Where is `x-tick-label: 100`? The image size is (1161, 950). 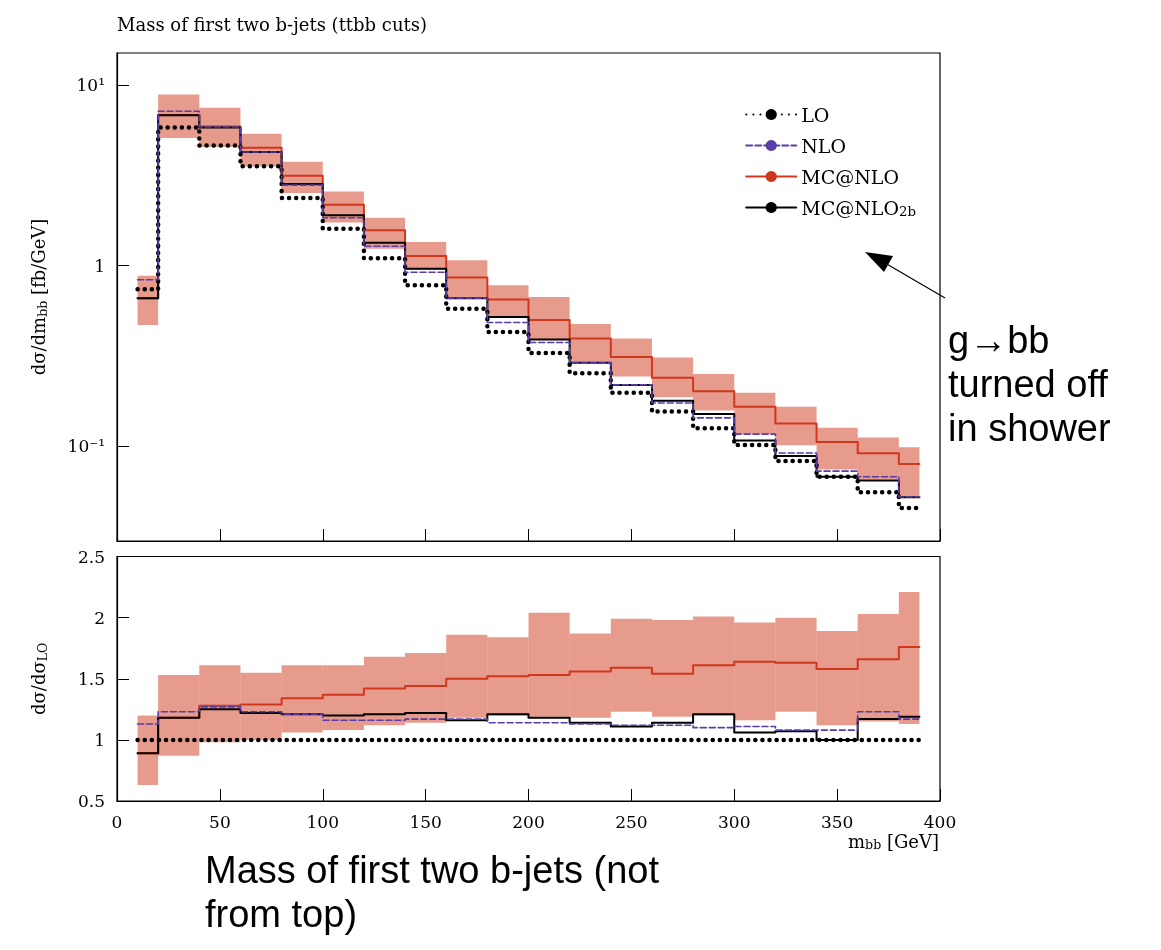 x-tick-label: 100 is located at coordinates (322, 821).